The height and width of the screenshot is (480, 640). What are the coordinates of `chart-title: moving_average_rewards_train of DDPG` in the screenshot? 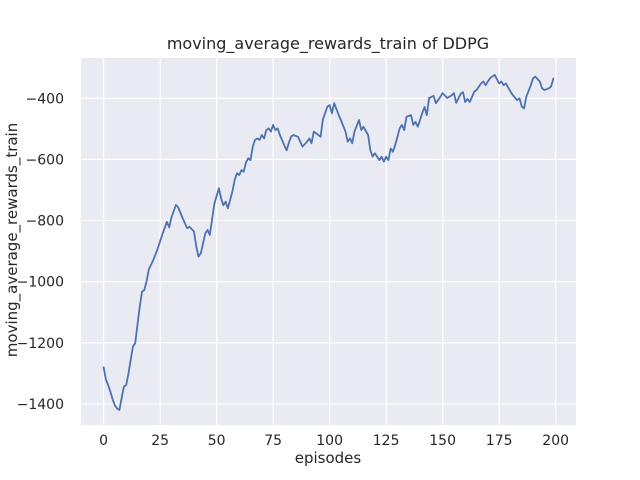 It's located at (328, 44).